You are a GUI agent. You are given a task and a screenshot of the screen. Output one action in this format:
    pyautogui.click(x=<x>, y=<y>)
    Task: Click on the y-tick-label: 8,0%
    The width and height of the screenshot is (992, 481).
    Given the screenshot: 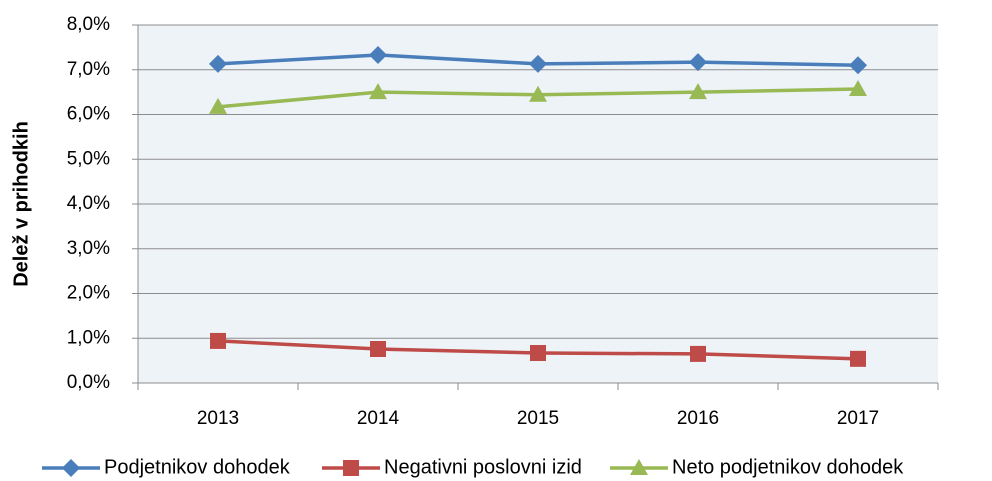 What is the action you would take?
    pyautogui.click(x=88, y=24)
    